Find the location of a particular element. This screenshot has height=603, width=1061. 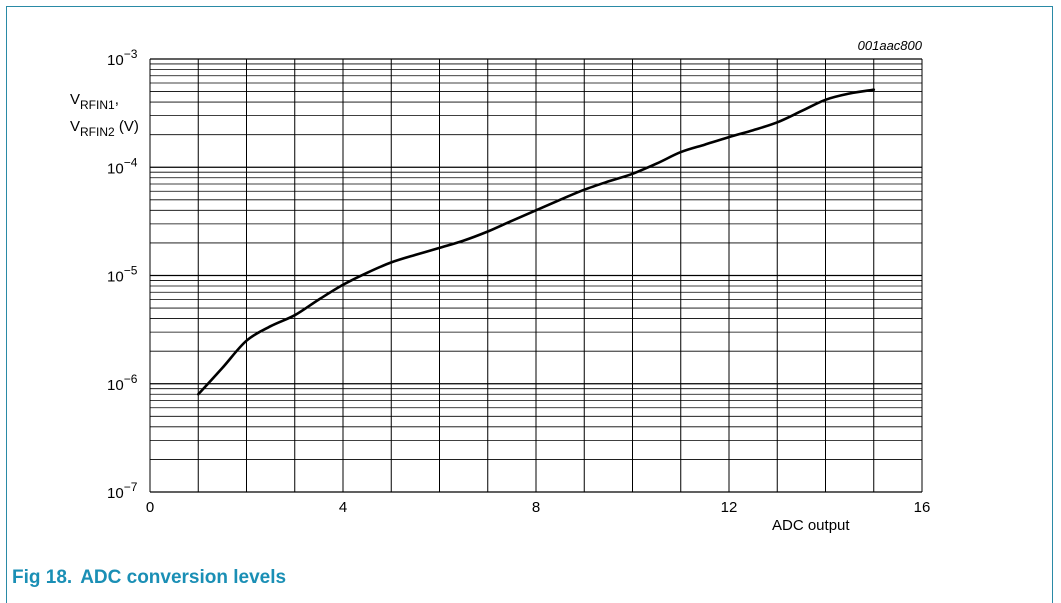

x-tick-label: 4 is located at coordinates (343, 507).